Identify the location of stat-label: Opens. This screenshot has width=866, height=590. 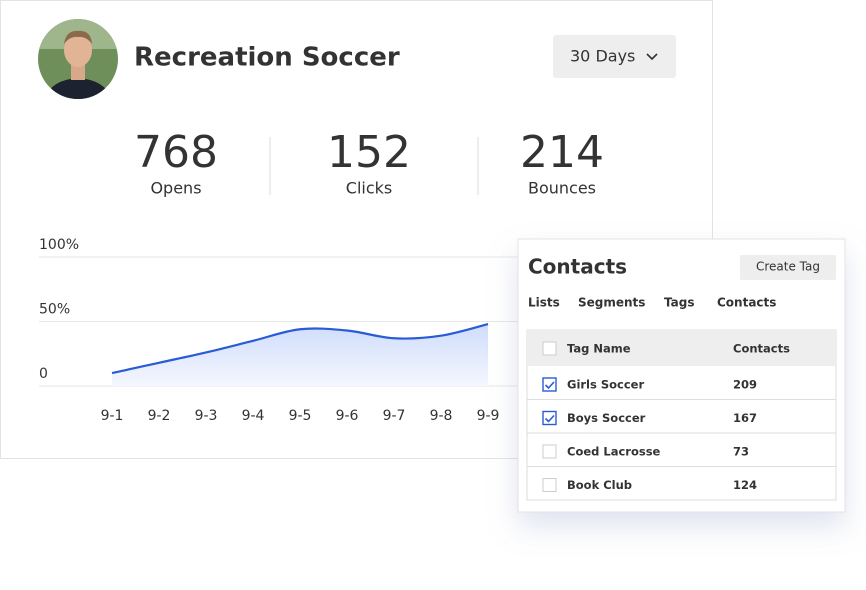
(175, 188).